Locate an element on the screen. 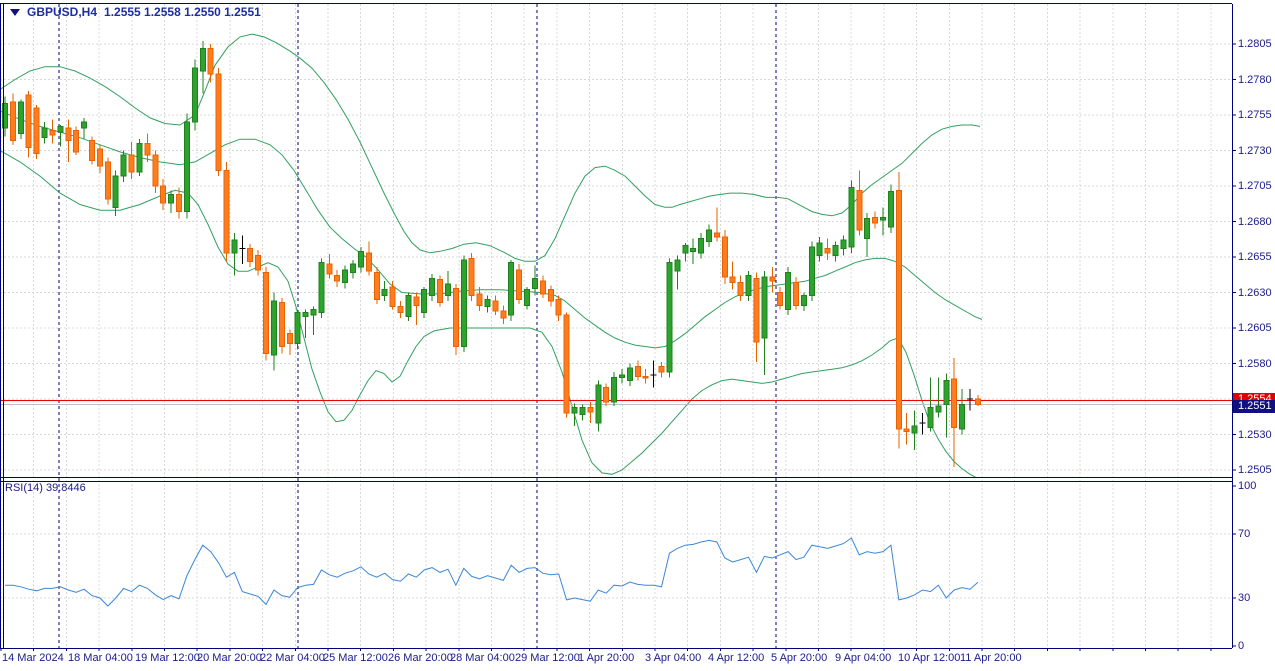 This screenshot has width=1275, height=671. time-axis-label: 14 Mar 2024 is located at coordinates (33, 658).